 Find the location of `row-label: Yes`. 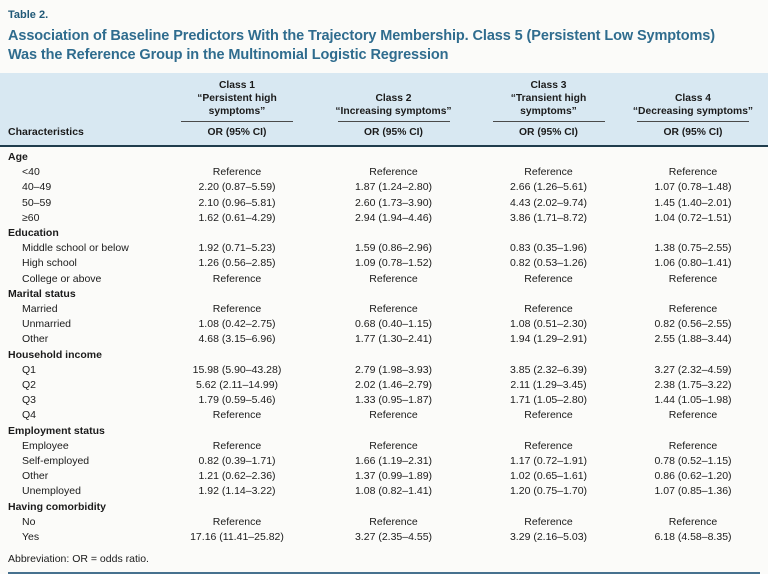

row-label: Yes is located at coordinates (31, 537).